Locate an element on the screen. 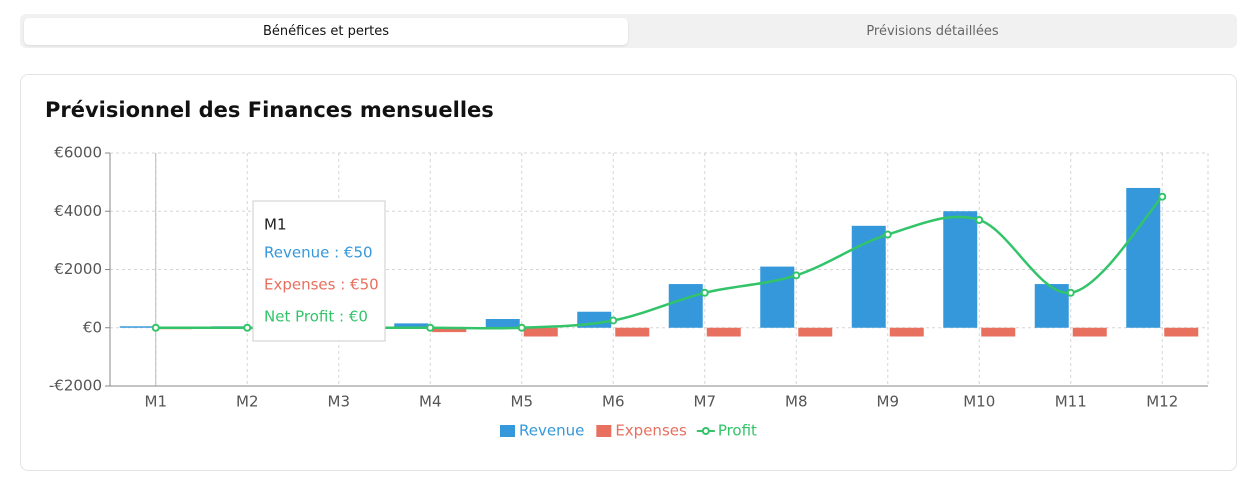 Image resolution: width=1248 pixels, height=489 pixels. tooltip-line: Net Profit : €0 is located at coordinates (316, 317).